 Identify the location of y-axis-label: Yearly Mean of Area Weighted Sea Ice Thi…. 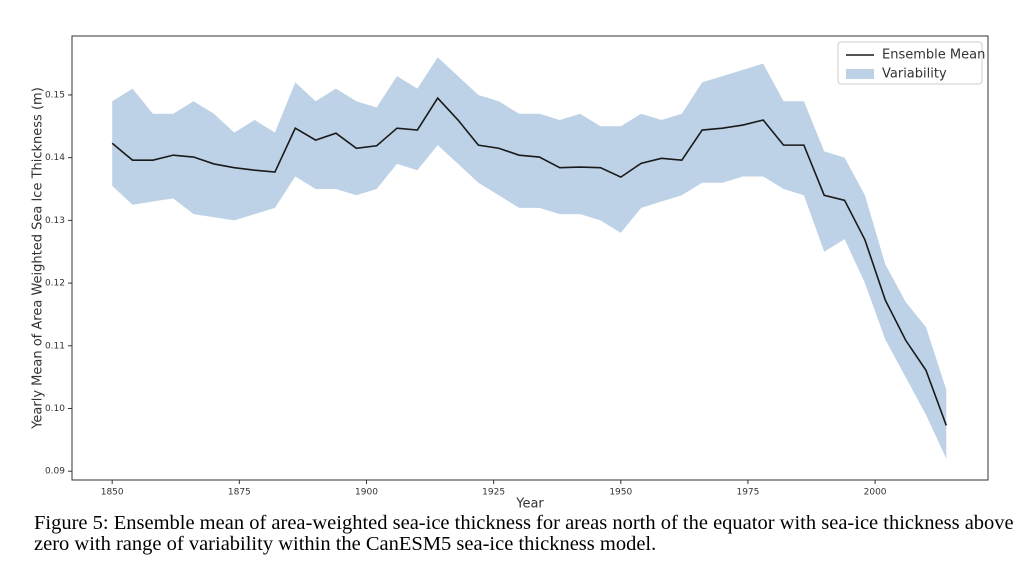
(38, 258).